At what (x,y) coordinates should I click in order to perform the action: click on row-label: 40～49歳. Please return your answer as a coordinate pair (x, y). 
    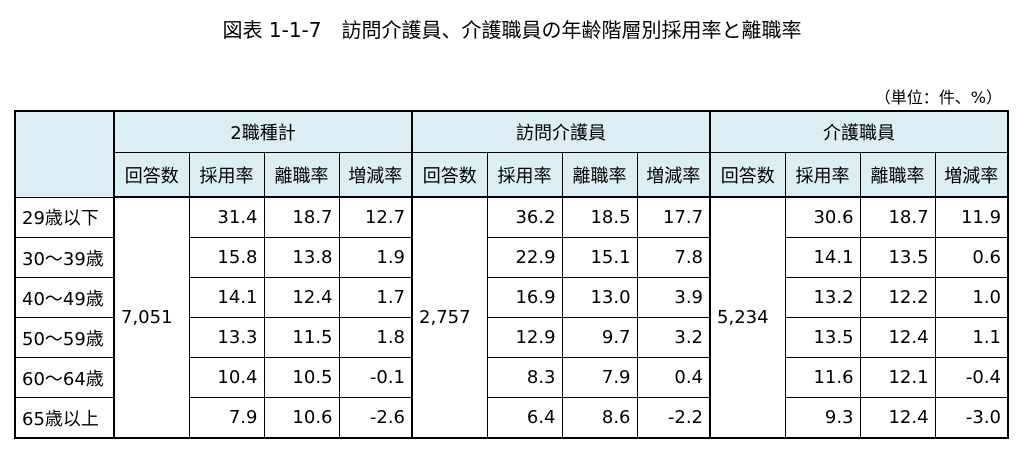
    Looking at the image, I should click on (64, 297).